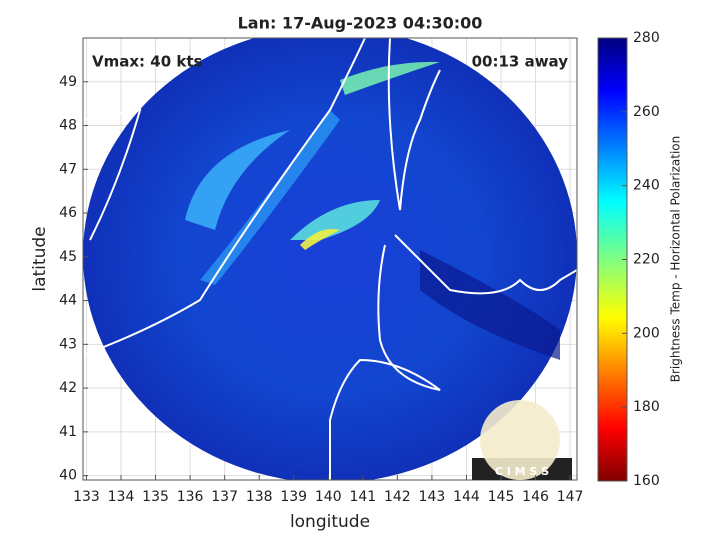 This screenshot has width=720, height=540. What do you see at coordinates (570, 497) in the screenshot?
I see `x-tick-label: 147` at bounding box center [570, 497].